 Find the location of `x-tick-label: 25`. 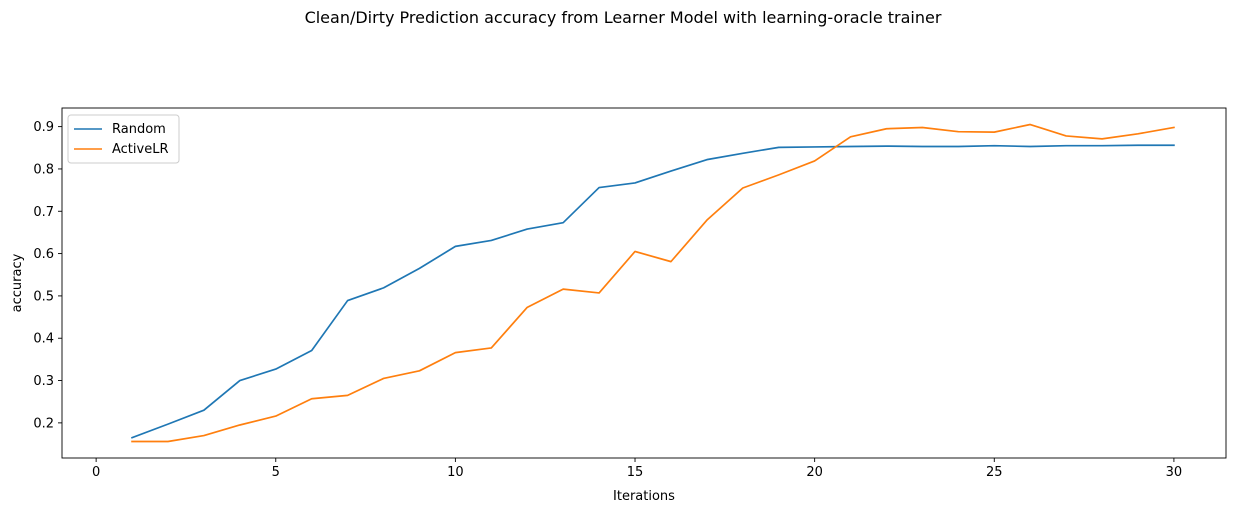

x-tick-label: 25 is located at coordinates (994, 472).